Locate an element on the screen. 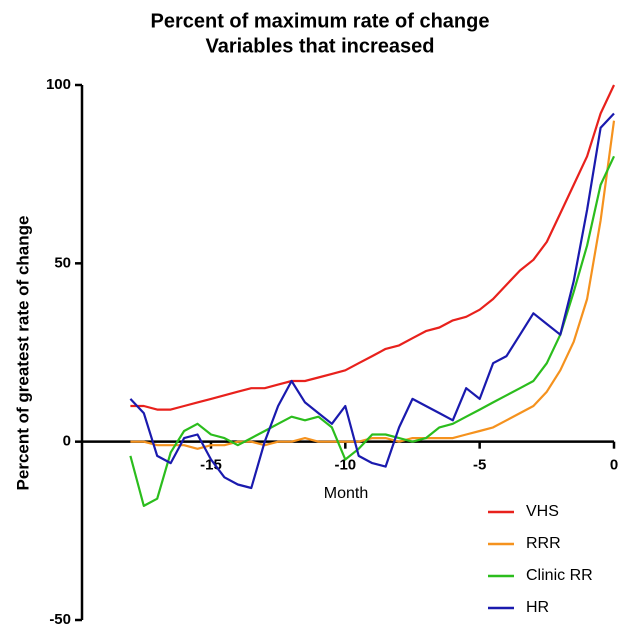  y-axis-label: Percent of greatest rate of change is located at coordinates (22, 353).